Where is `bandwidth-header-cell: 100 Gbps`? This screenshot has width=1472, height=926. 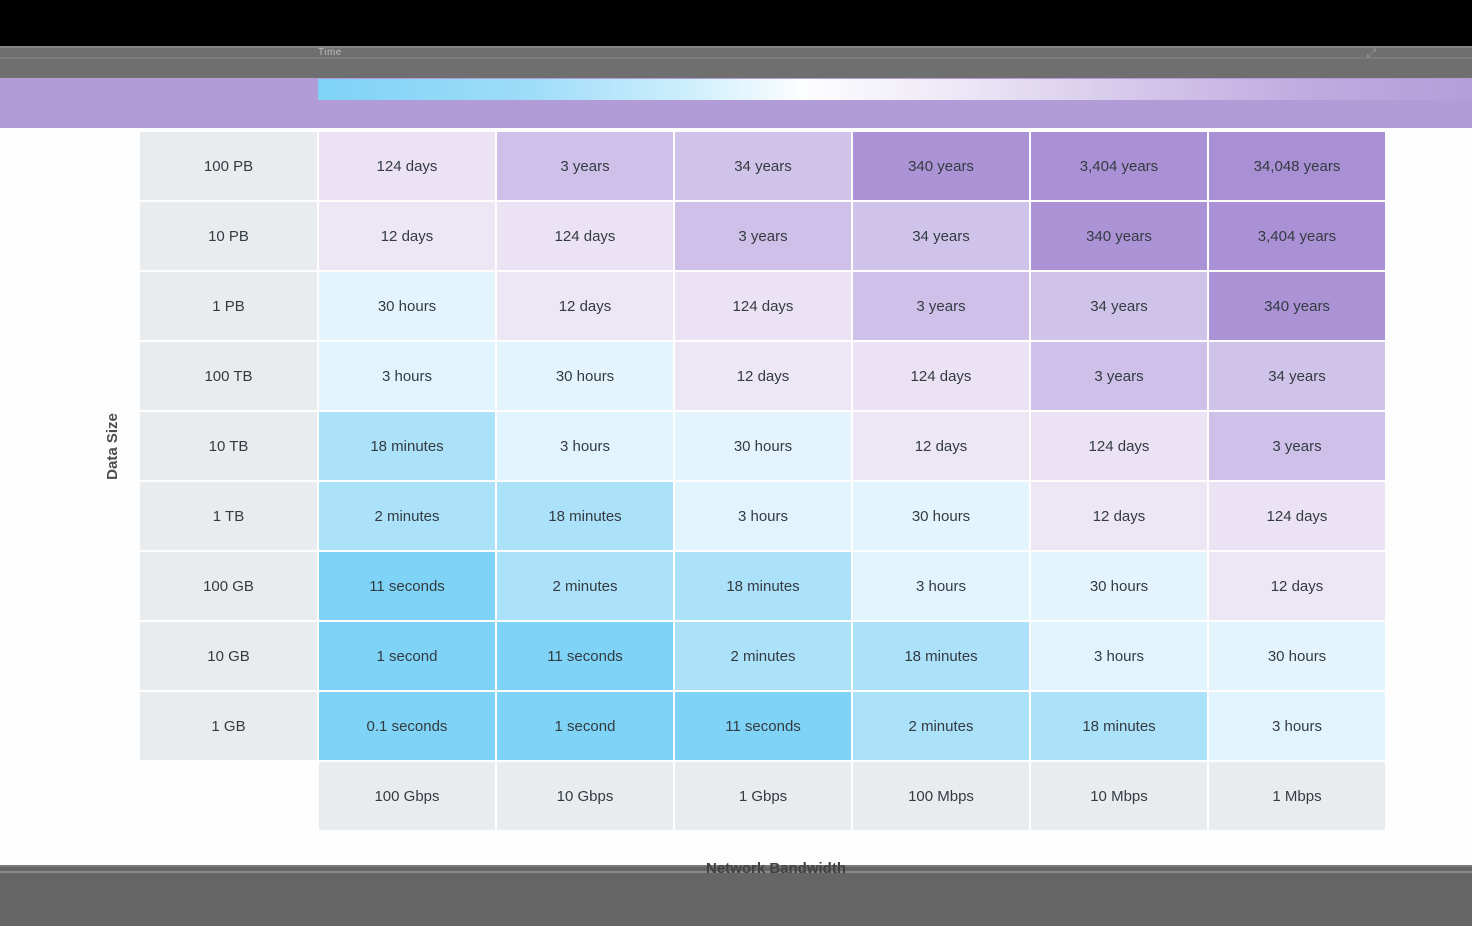 bandwidth-header-cell: 100 Gbps is located at coordinates (407, 796).